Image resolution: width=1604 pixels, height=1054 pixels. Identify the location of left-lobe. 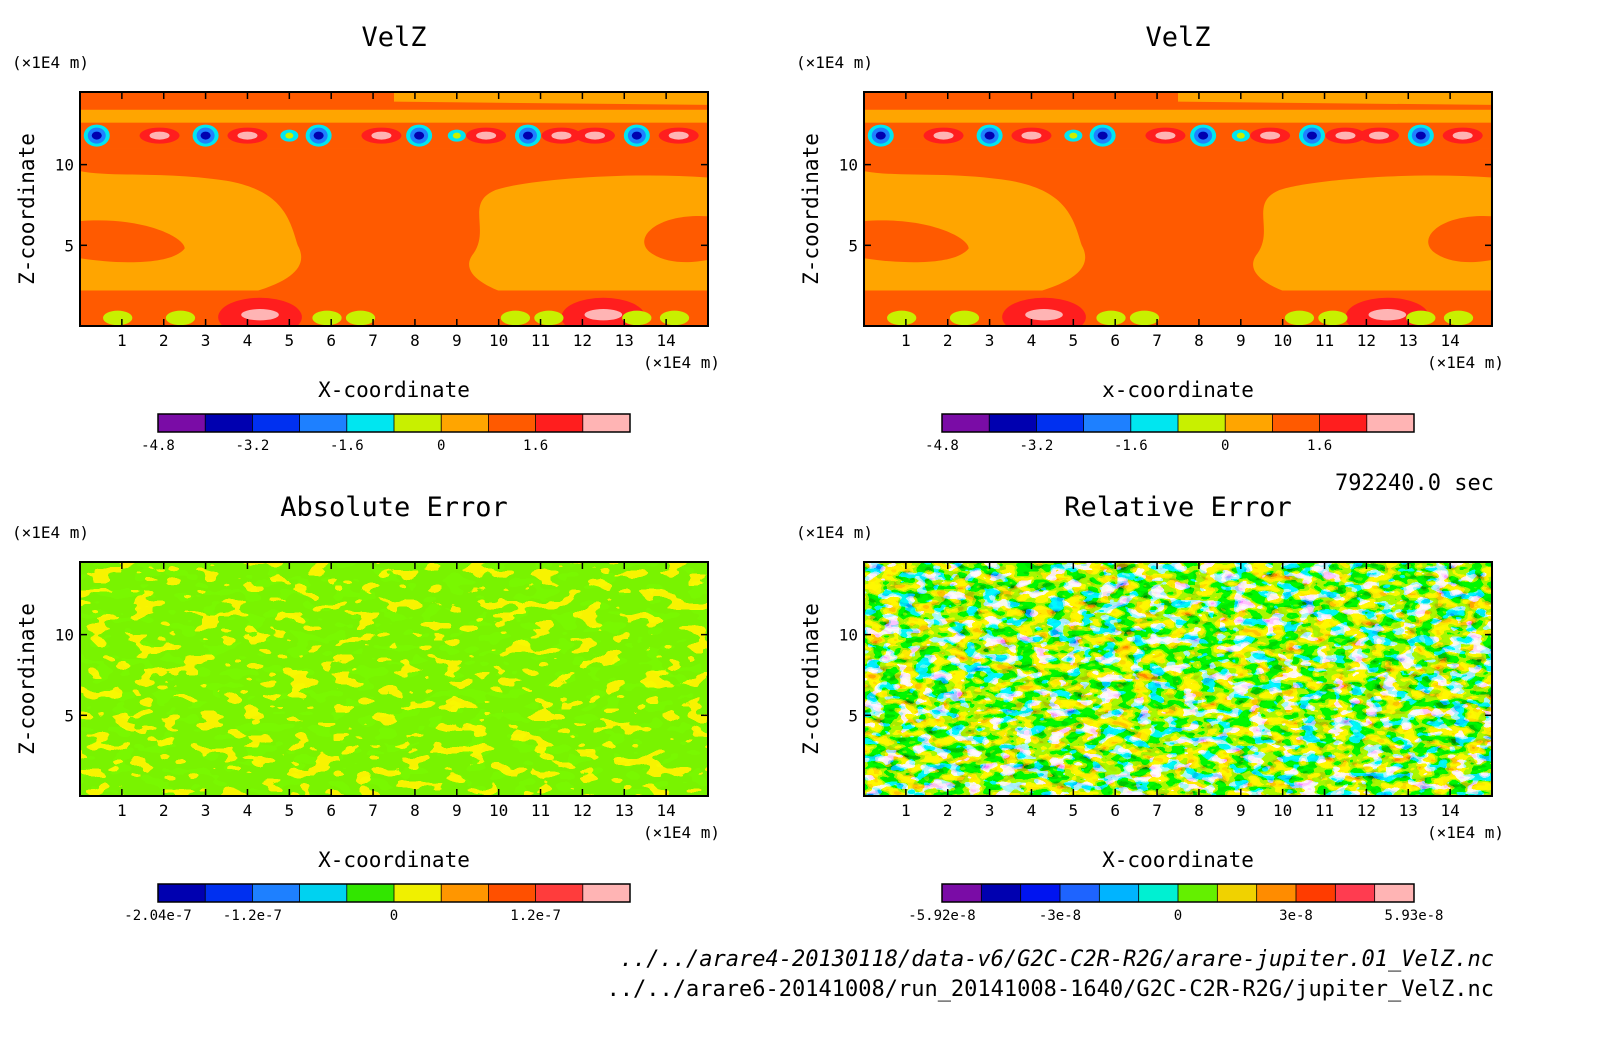
(916, 241).